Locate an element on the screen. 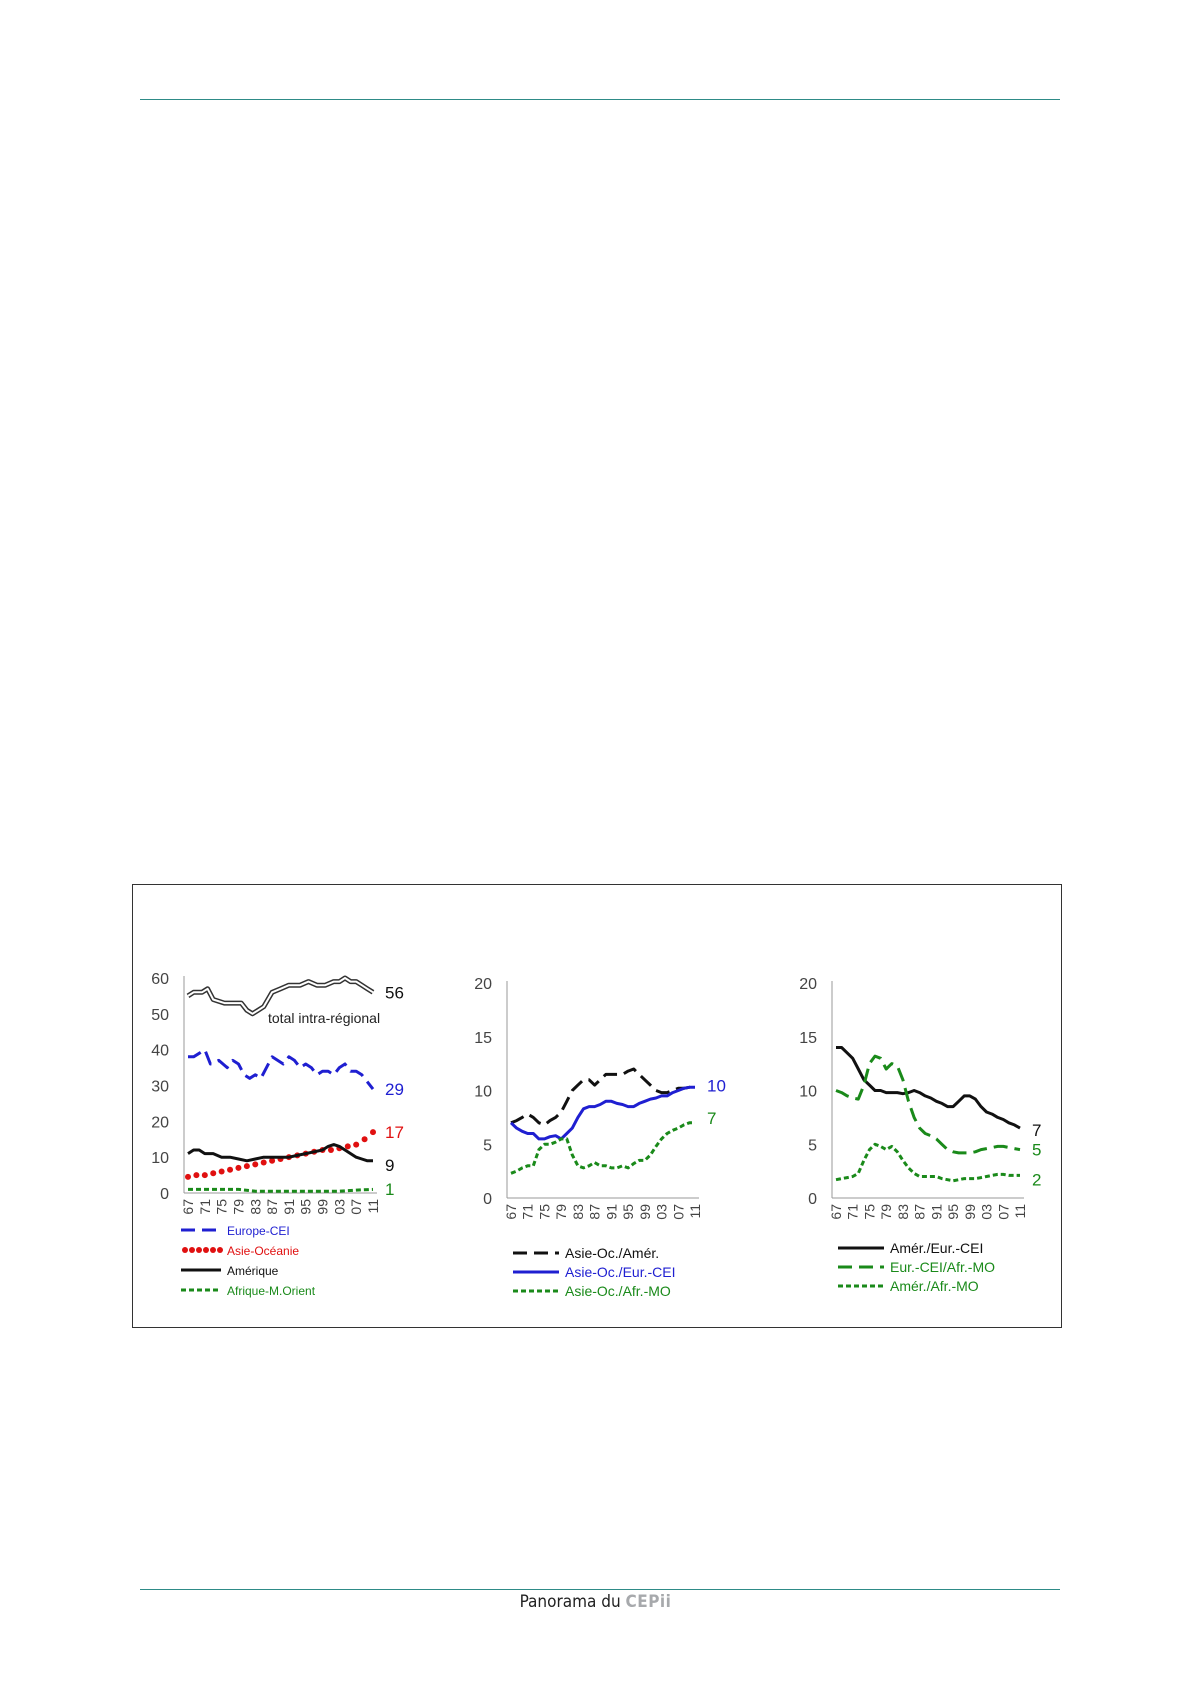 This screenshot has width=1191, height=1684. series-line-amer_afr is located at coordinates (927, 1162).